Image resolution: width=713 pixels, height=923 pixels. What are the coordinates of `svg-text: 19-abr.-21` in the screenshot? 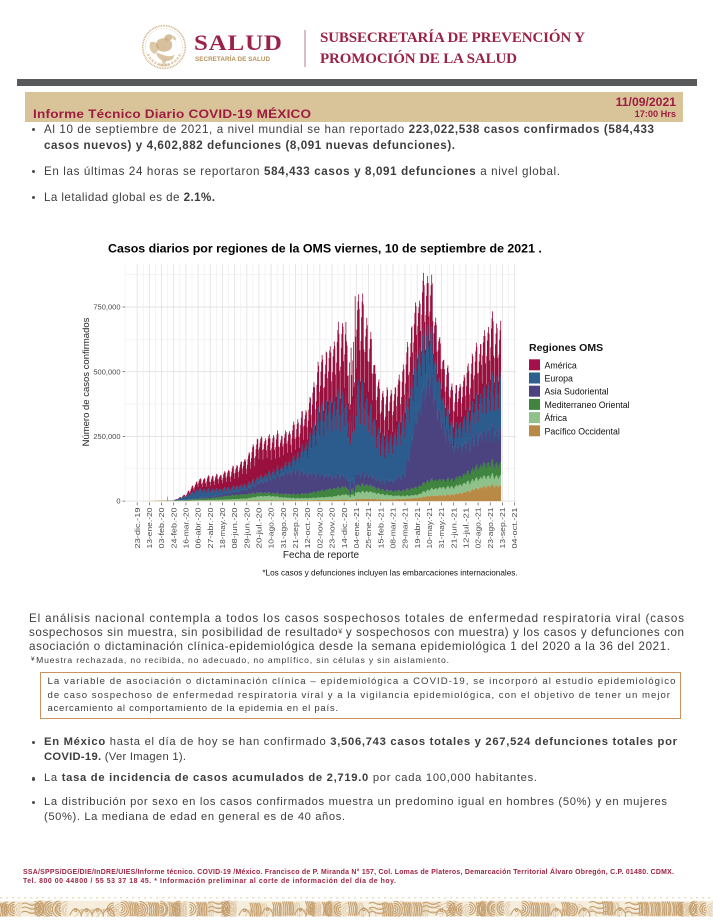 It's located at (418, 527).